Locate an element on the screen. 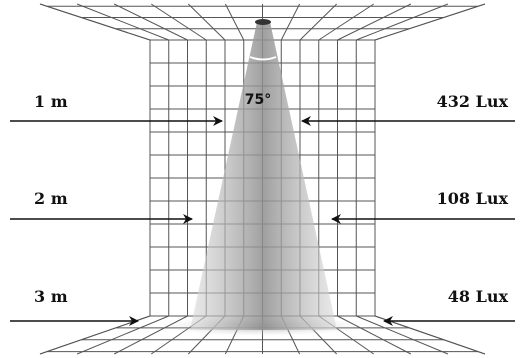  lux-label-3: 48 Lux is located at coordinates (478, 296).